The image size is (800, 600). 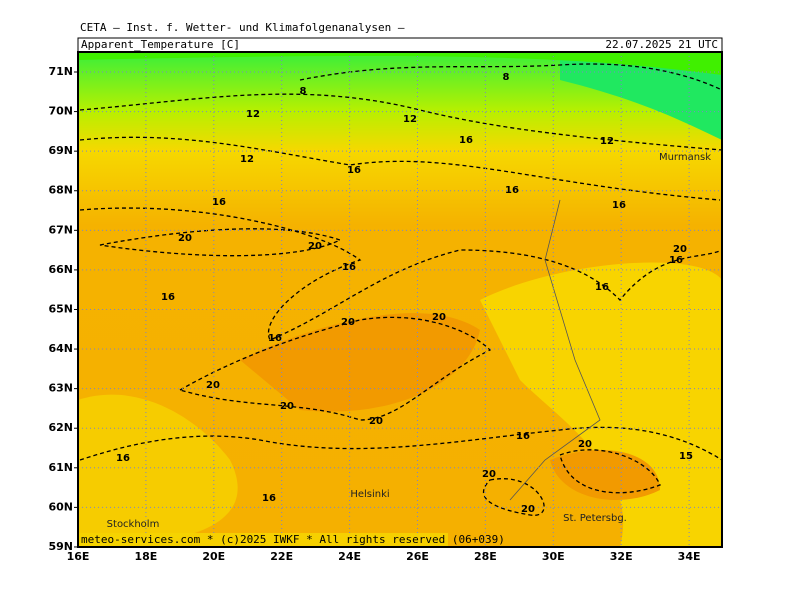 I want to click on lat-label: 70N, so click(x=60, y=111).